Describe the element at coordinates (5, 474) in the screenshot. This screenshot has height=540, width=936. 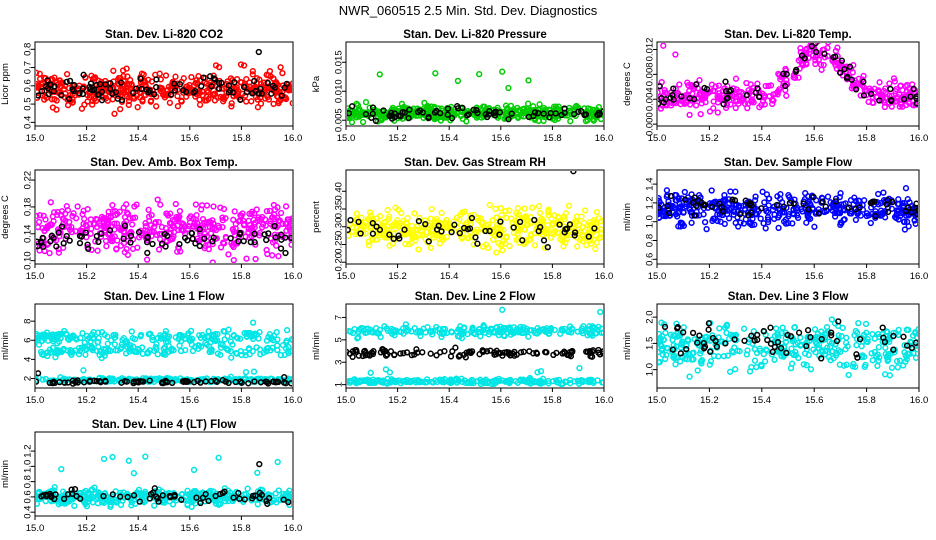
I see `y-axis-label: ml/min` at that location.